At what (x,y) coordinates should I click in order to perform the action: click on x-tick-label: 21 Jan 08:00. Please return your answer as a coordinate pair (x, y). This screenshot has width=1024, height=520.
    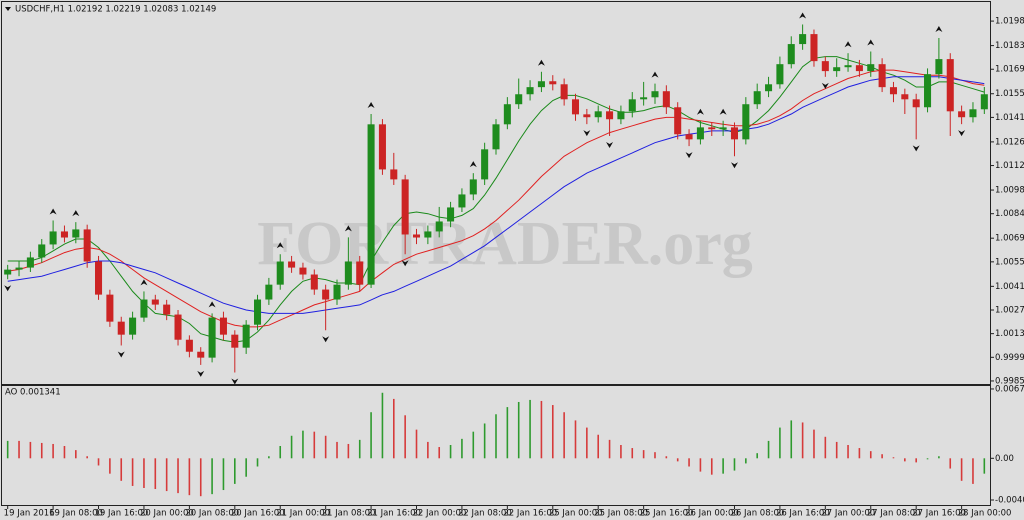
    Looking at the image, I should click on (349, 514).